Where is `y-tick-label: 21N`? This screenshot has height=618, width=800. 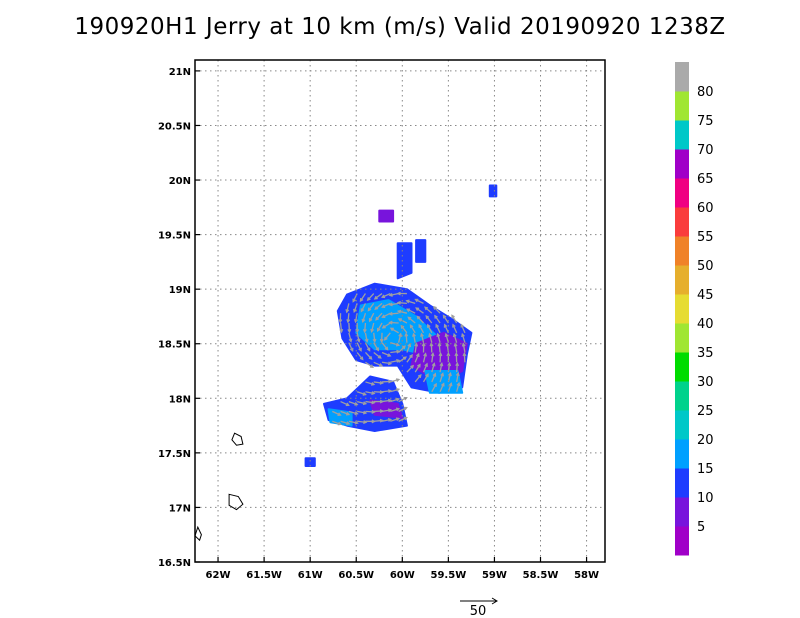 y-tick-label: 21N is located at coordinates (180, 72).